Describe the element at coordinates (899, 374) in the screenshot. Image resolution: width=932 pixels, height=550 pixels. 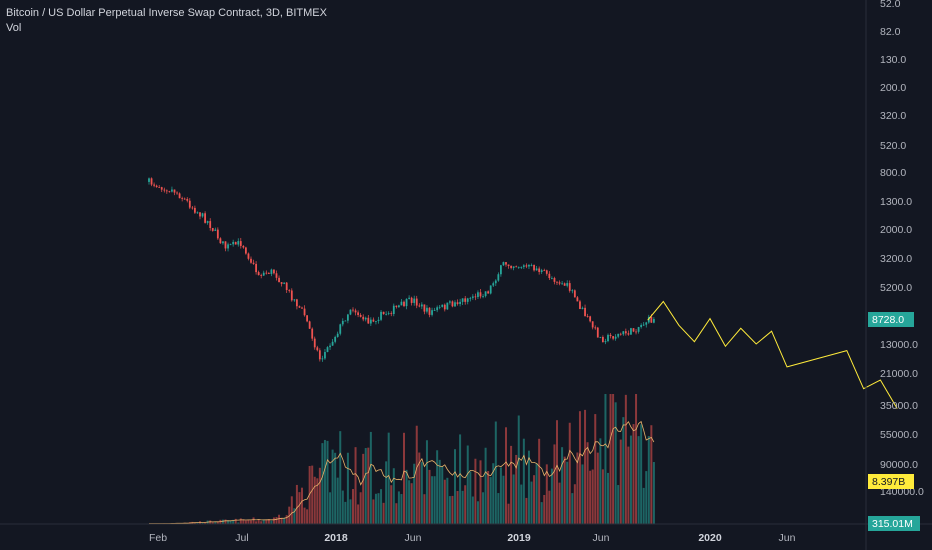
I see `price-tick-label: 21000.0` at that location.